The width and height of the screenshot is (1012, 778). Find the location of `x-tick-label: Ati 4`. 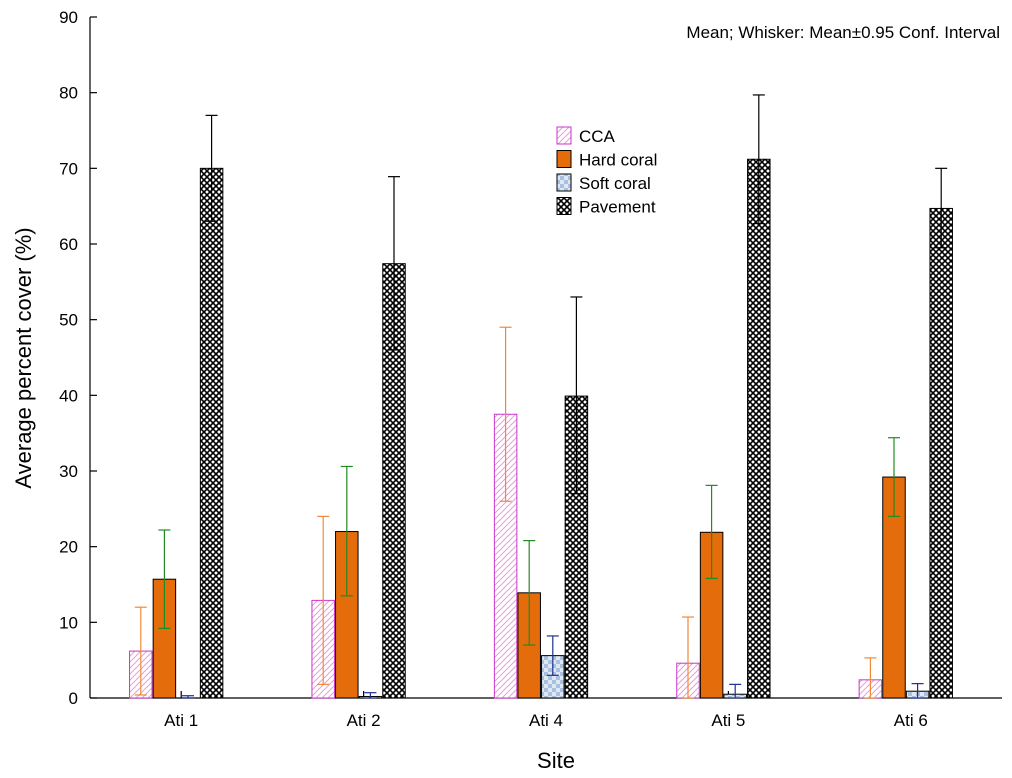

x-tick-label: Ati 4 is located at coordinates (546, 720).